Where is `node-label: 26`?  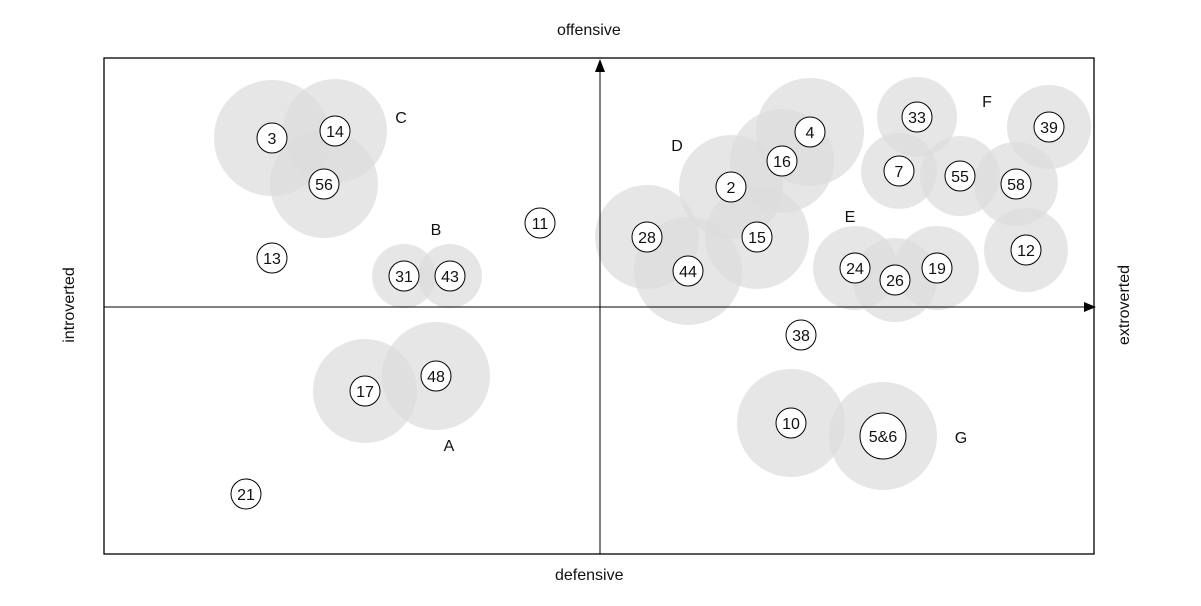
node-label: 26 is located at coordinates (895, 281).